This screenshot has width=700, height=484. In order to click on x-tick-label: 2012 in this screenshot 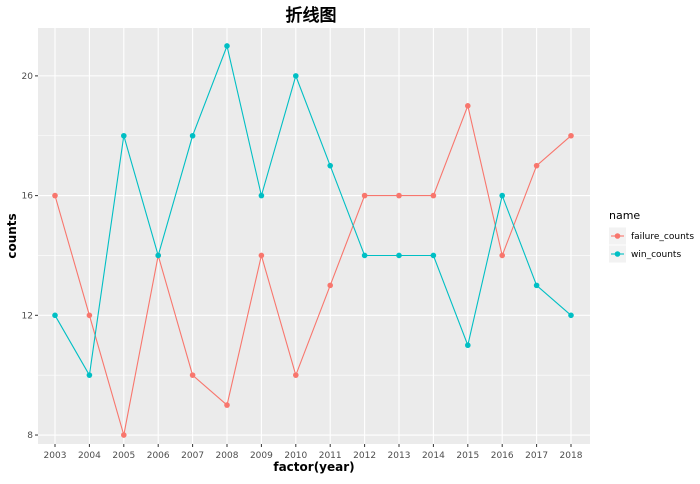, I will do `click(364, 456)`.